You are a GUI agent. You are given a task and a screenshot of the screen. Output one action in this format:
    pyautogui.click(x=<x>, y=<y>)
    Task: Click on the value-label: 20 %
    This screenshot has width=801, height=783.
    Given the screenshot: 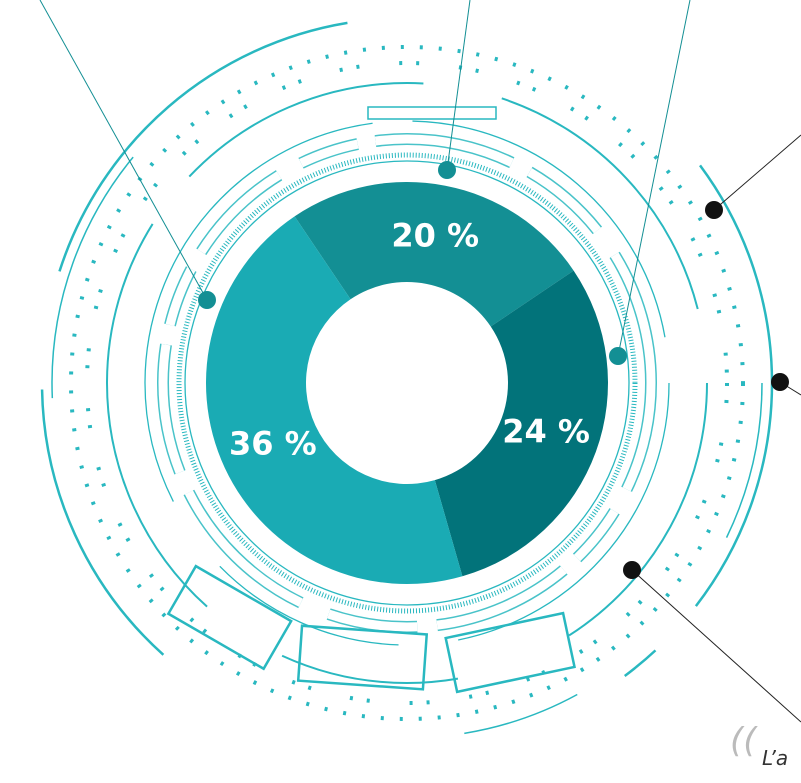 What is the action you would take?
    pyautogui.click(x=435, y=236)
    